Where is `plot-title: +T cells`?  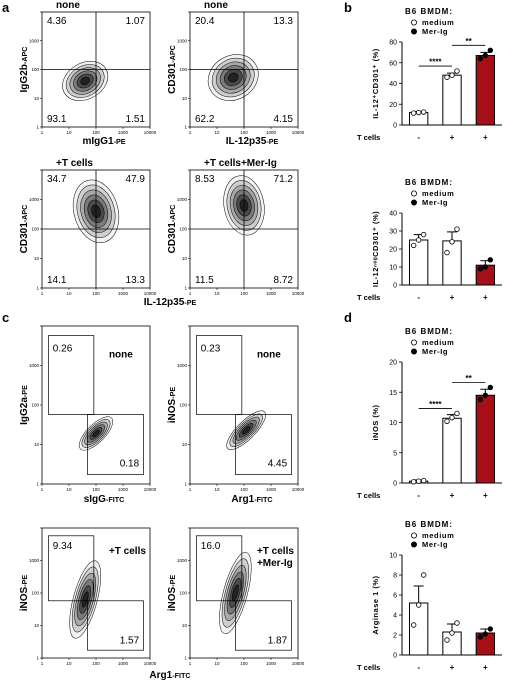 plot-title: +T cells is located at coordinates (74, 163).